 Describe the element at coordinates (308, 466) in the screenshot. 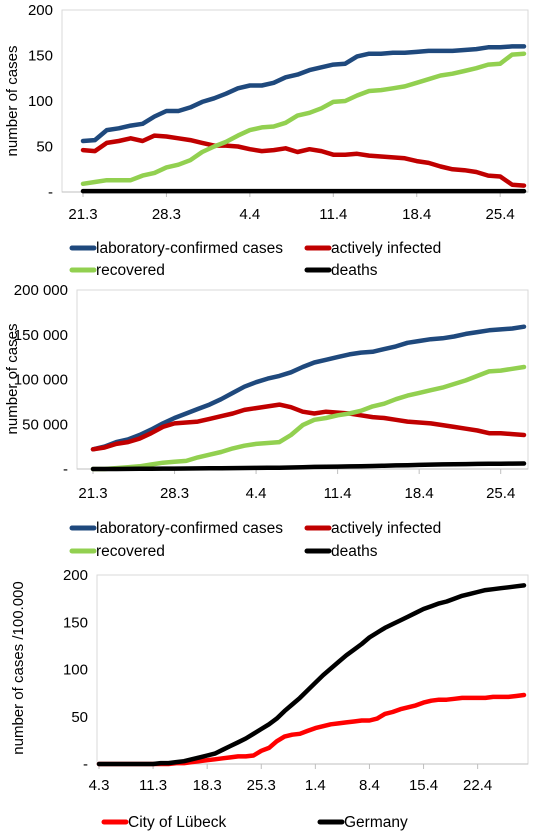

I see `series-line-deaths` at that location.